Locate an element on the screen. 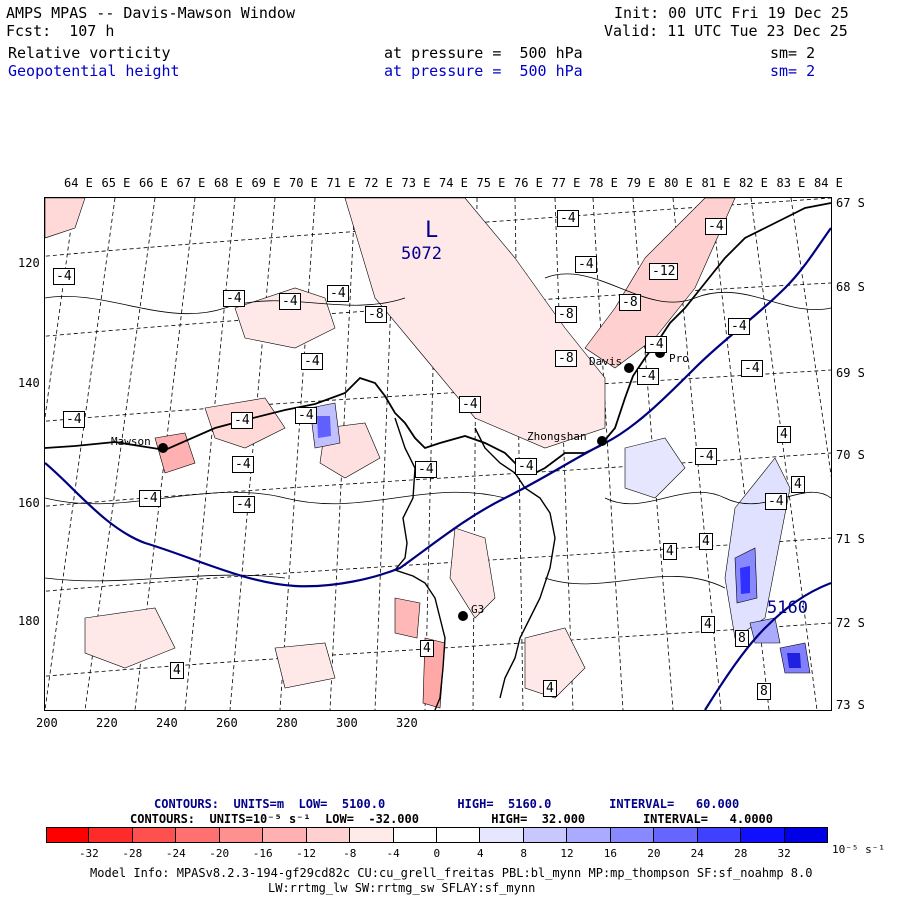 Image resolution: width=900 pixels, height=900 pixels. station-mawson-marker is located at coordinates (163, 448).